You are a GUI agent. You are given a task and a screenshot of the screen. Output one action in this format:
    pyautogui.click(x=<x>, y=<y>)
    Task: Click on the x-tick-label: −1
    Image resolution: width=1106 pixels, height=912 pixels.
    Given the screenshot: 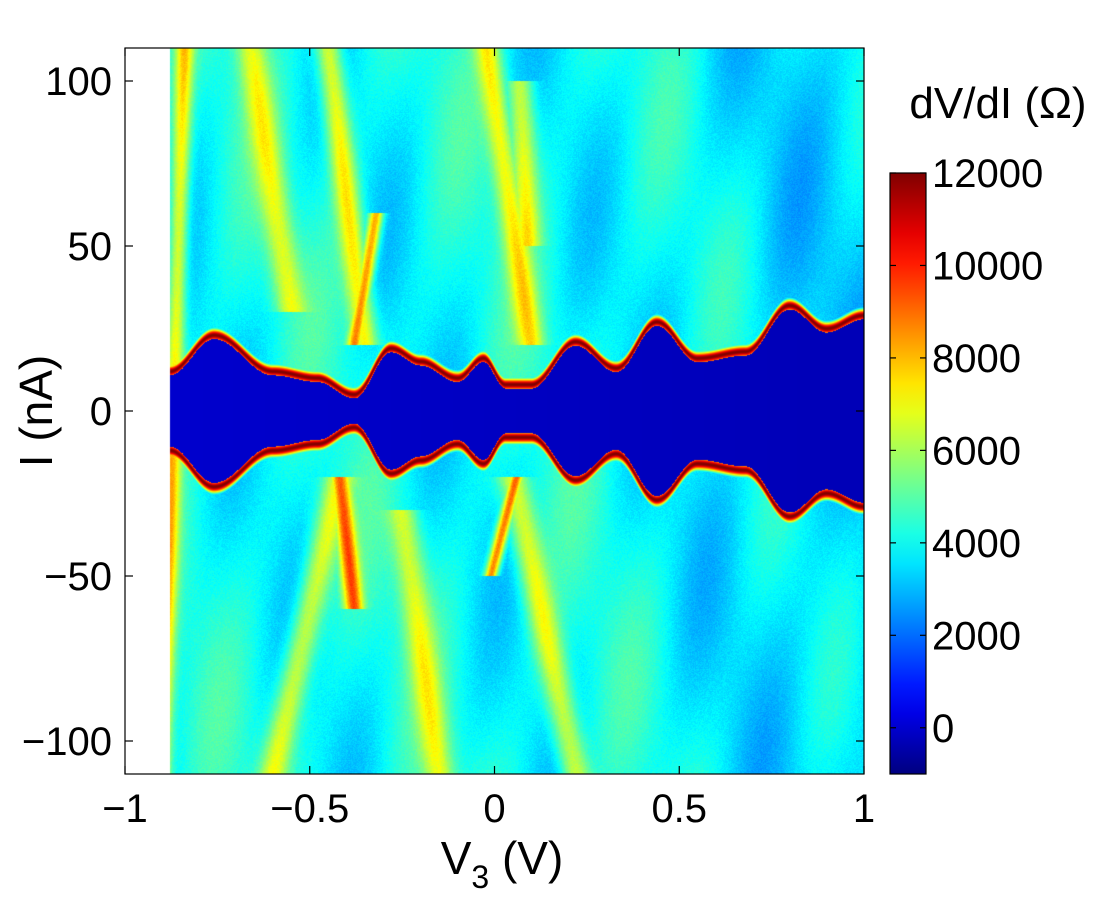 What is the action you would take?
    pyautogui.click(x=125, y=809)
    